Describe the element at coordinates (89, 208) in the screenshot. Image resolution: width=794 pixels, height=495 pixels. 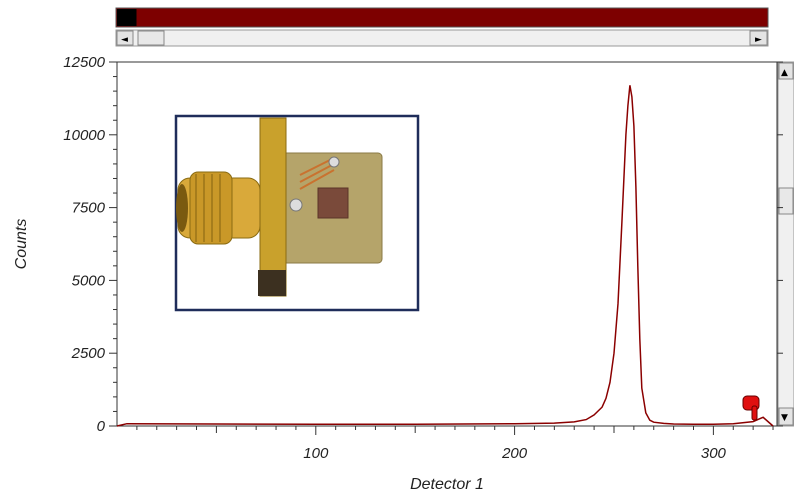
I see `y-tick-label: 7500` at that location.